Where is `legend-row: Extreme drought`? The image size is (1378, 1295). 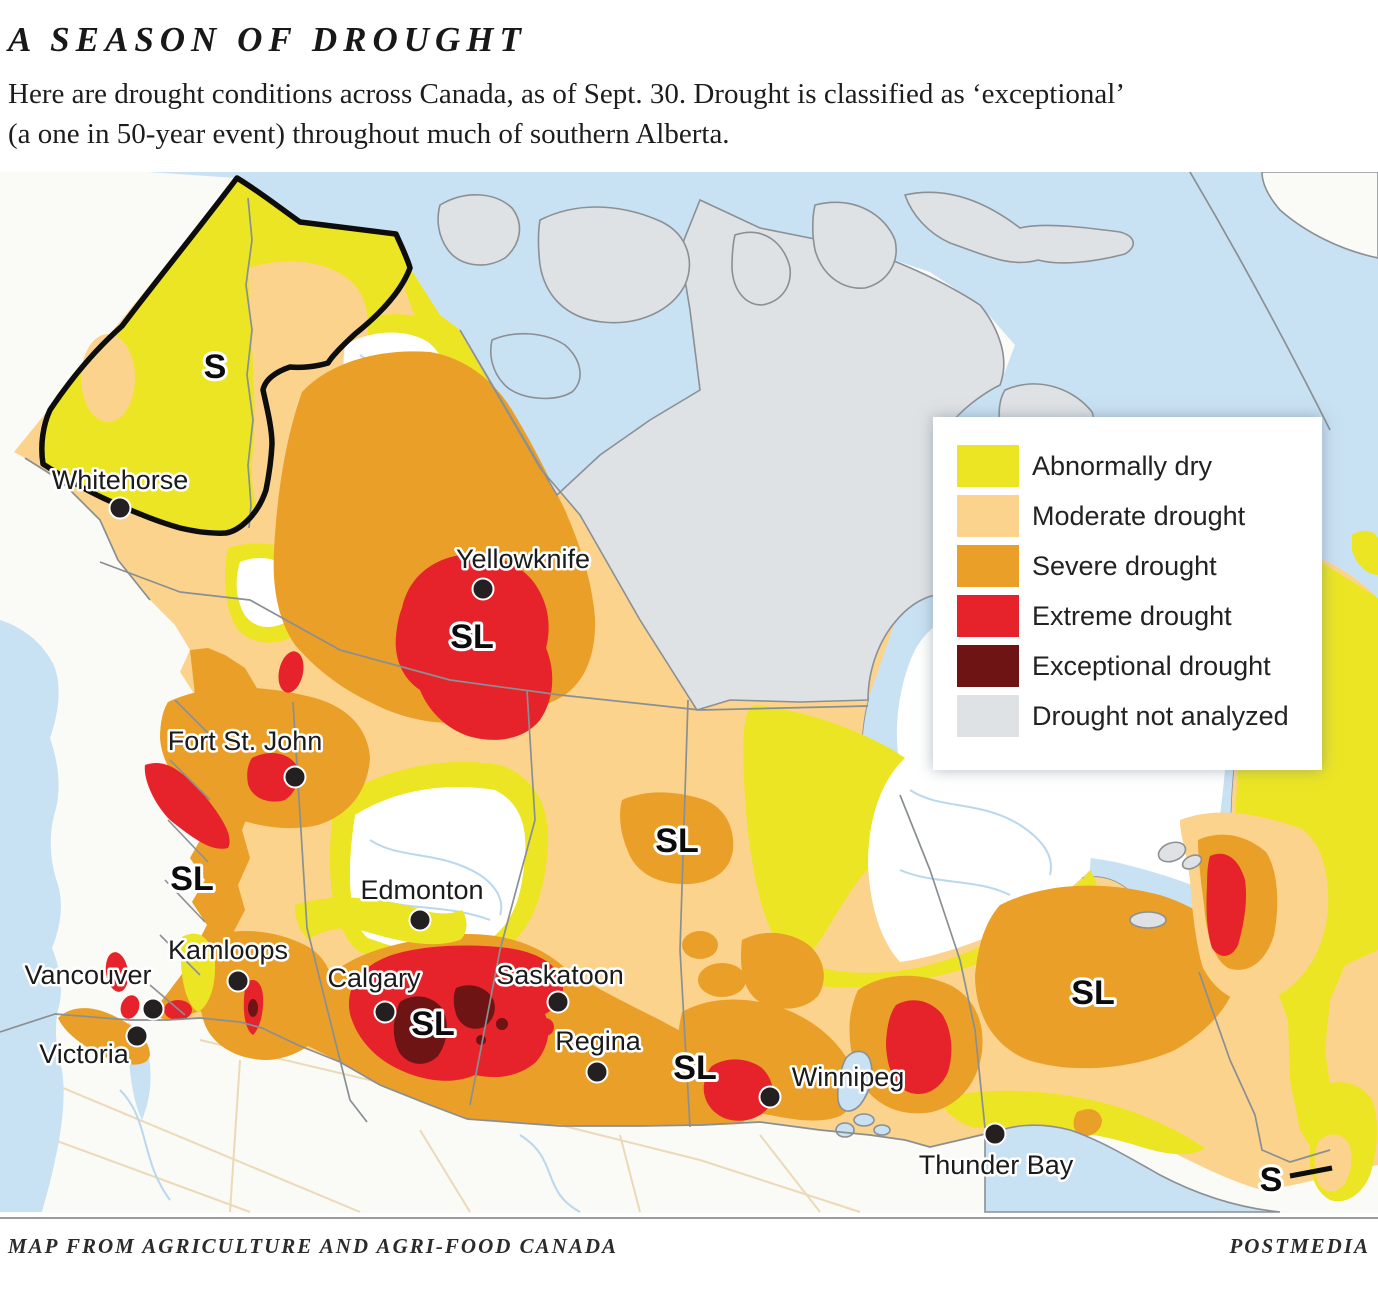
legend-row: Extreme drought is located at coordinates (1139, 616).